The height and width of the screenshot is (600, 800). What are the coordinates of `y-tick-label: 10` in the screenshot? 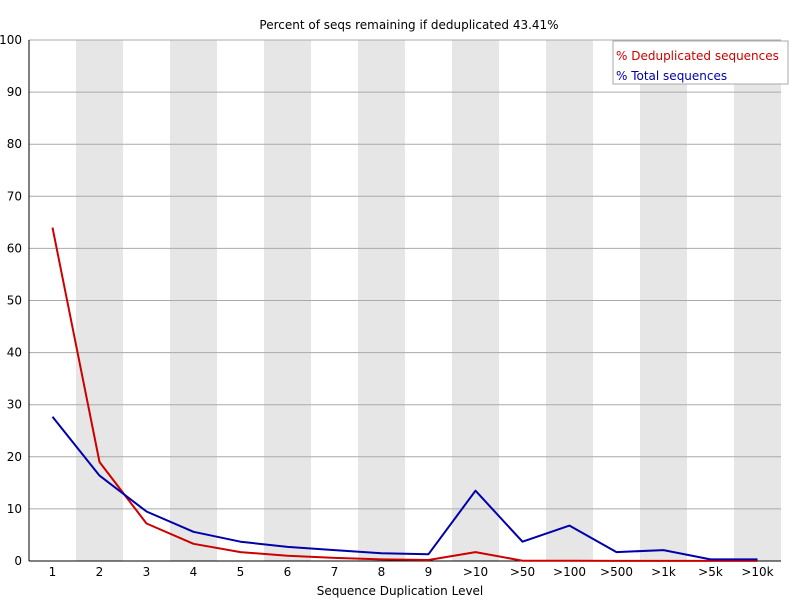 It's located at (14, 509).